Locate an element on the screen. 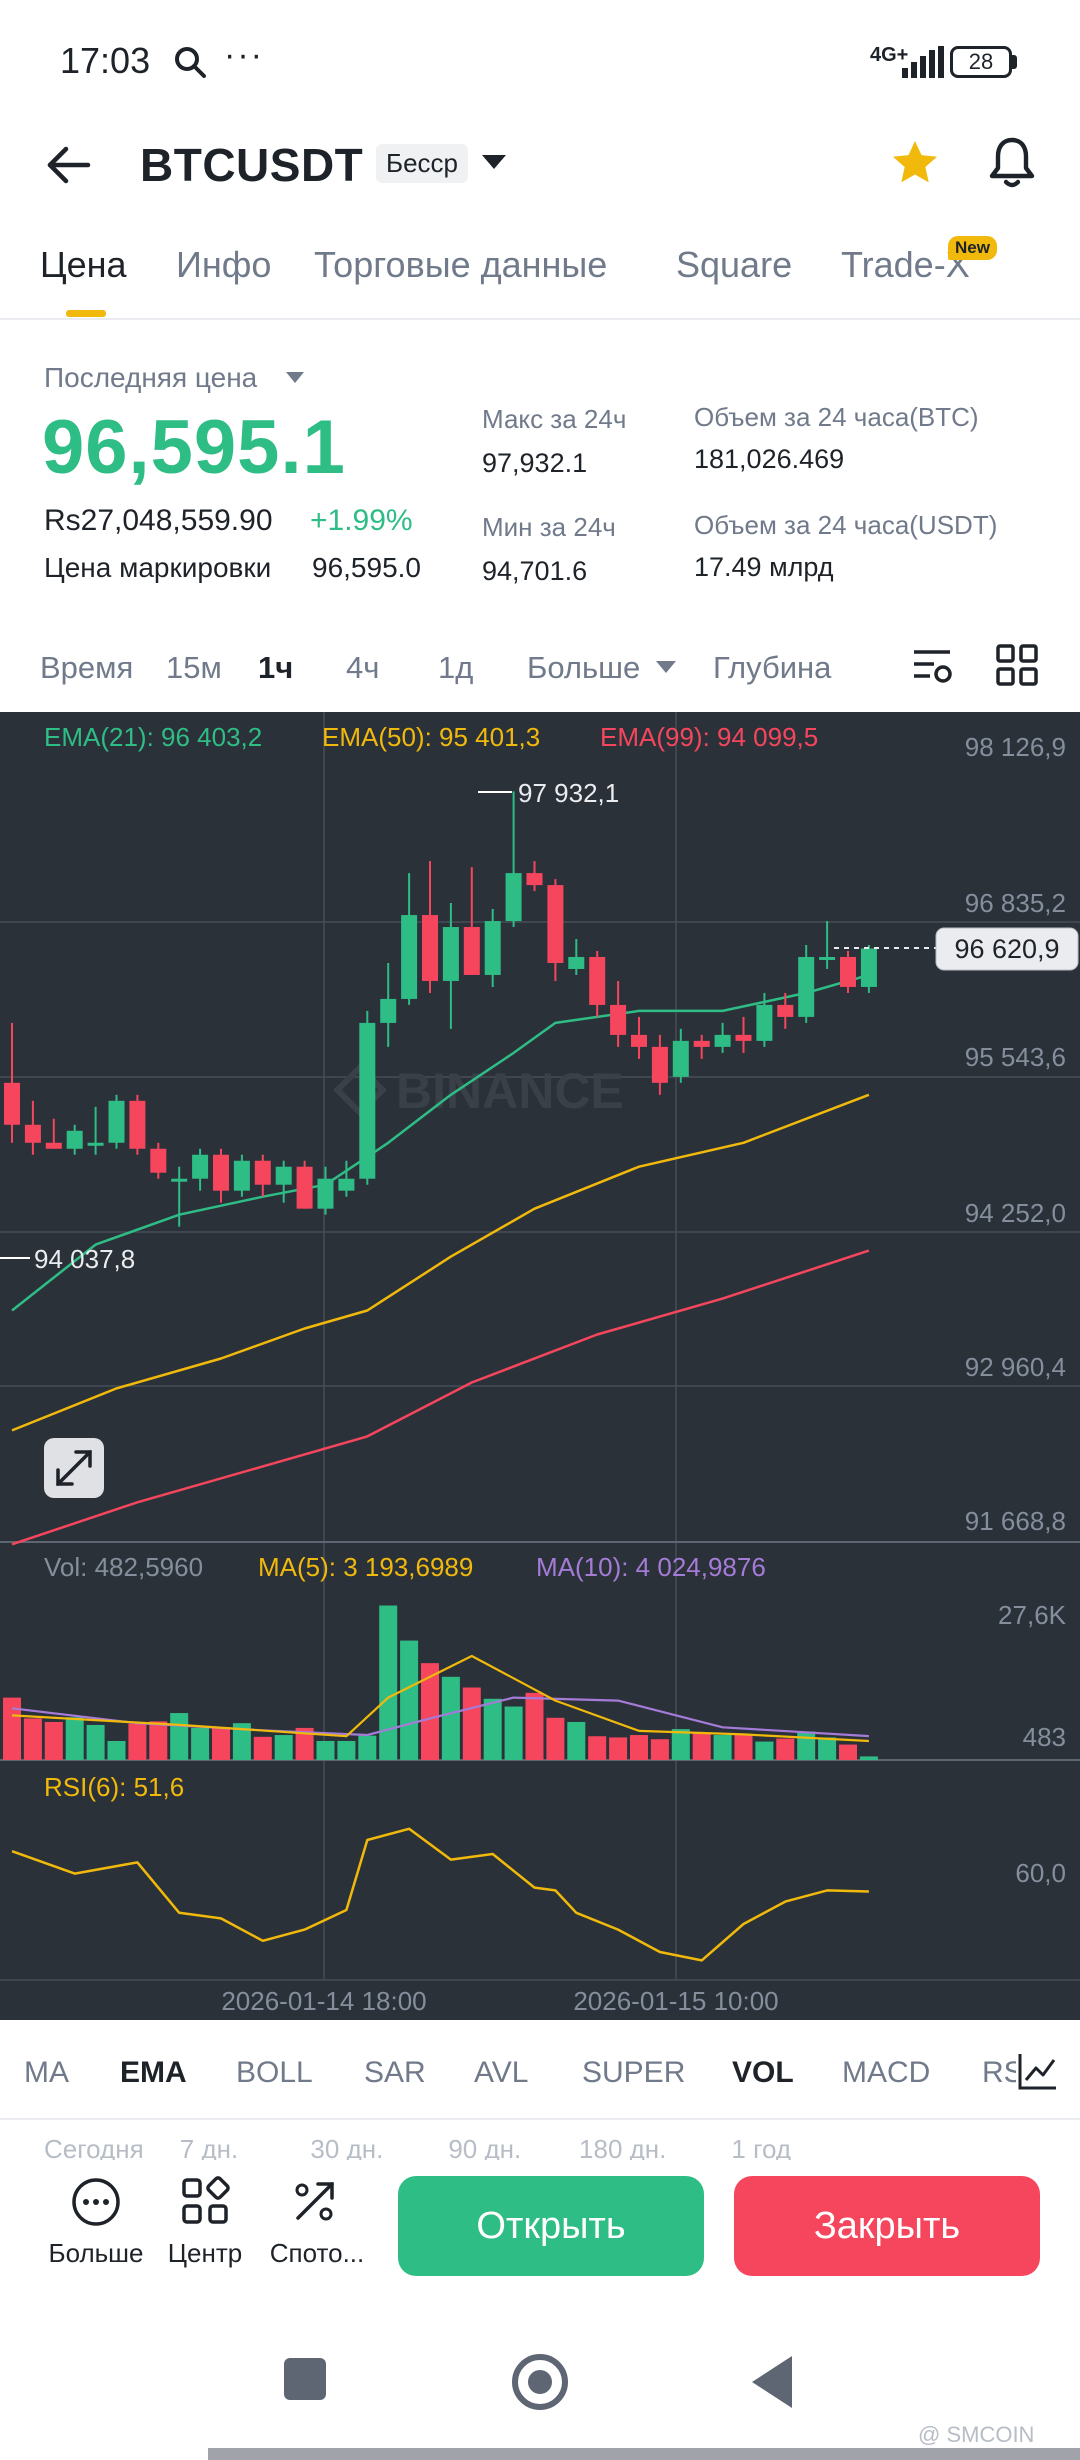  layout-grid-icon is located at coordinates (1017, 665).